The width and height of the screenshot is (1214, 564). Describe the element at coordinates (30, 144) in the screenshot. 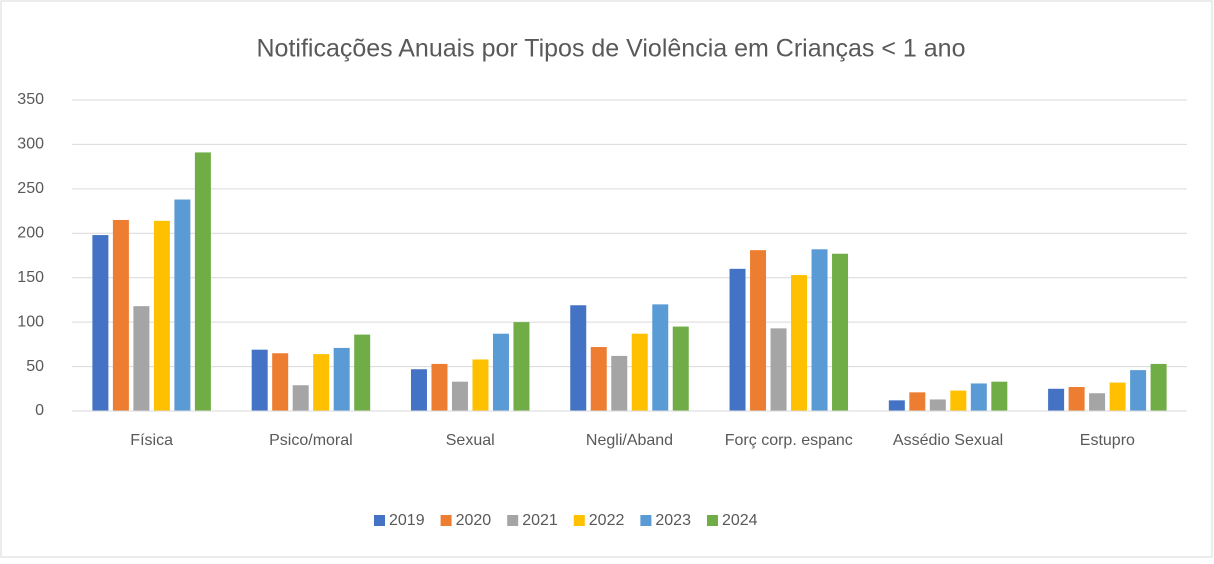

I see `y-tick-label: 300` at that location.